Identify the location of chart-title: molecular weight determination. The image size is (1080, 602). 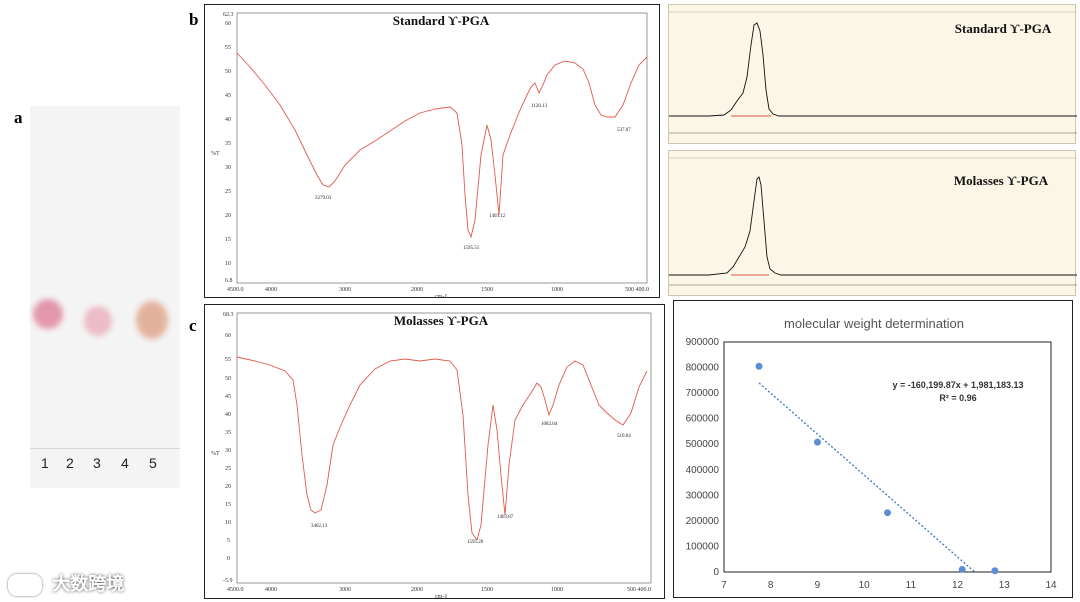
(874, 323).